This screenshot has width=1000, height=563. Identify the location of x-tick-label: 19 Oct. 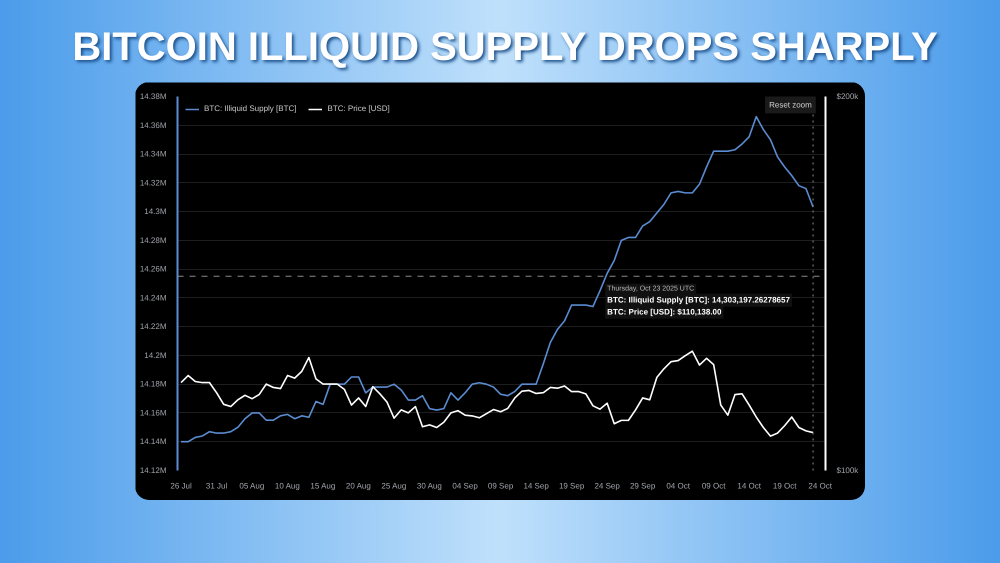
(785, 486).